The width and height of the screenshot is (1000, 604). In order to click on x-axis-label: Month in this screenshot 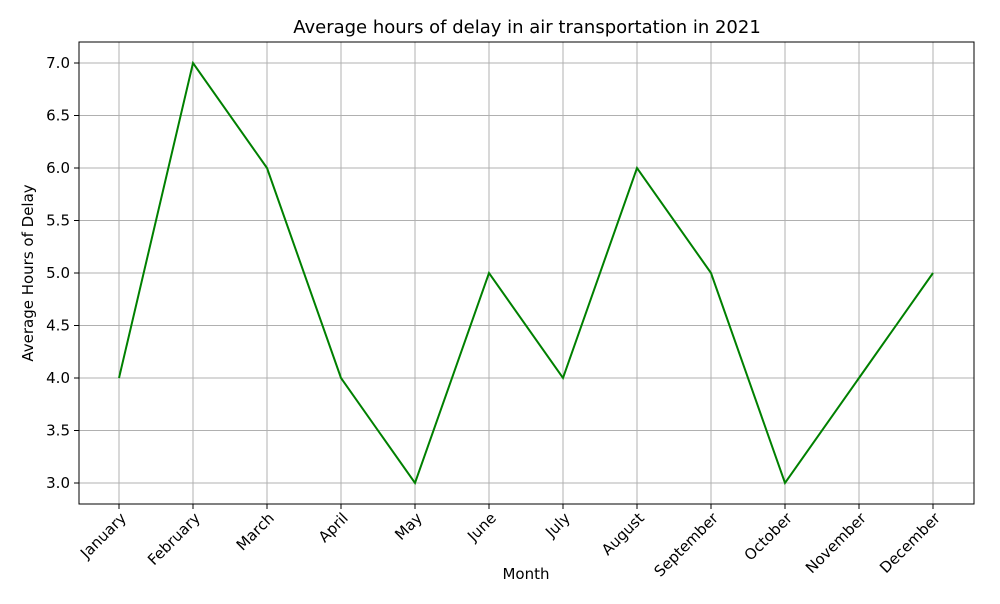, I will do `click(525, 574)`.